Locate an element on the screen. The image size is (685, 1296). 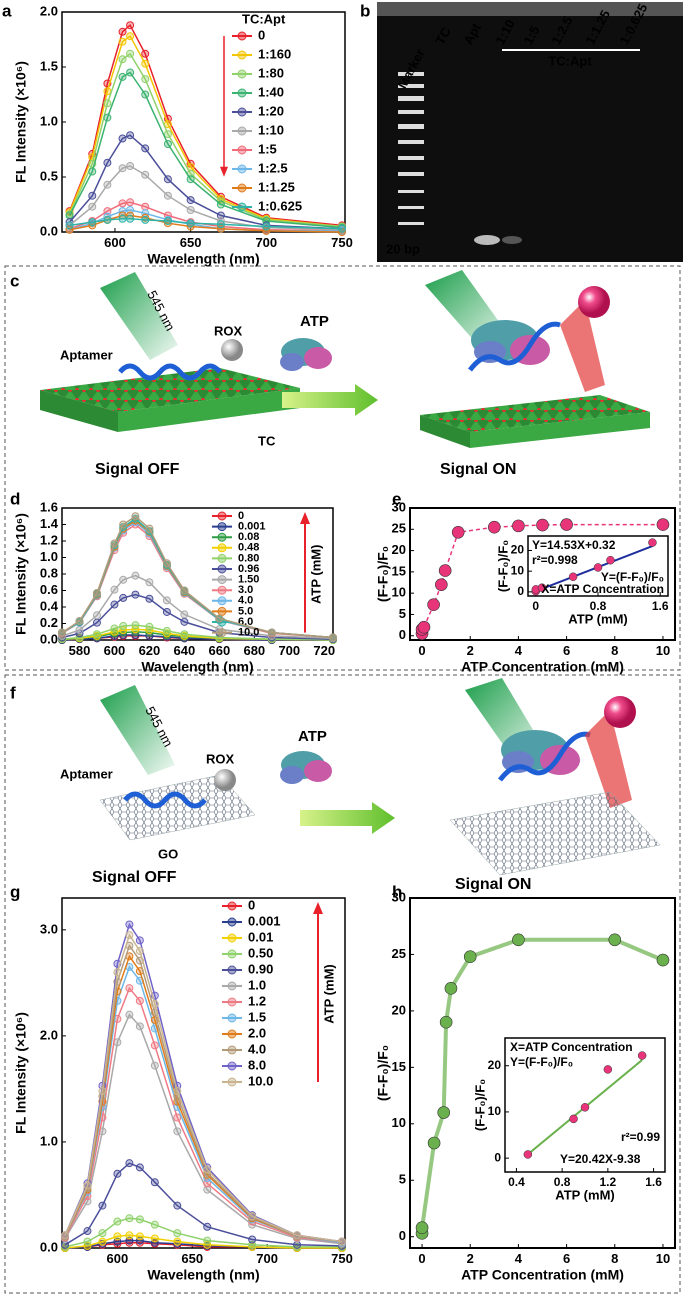
legend-label: 0.01 is located at coordinates (260, 936).